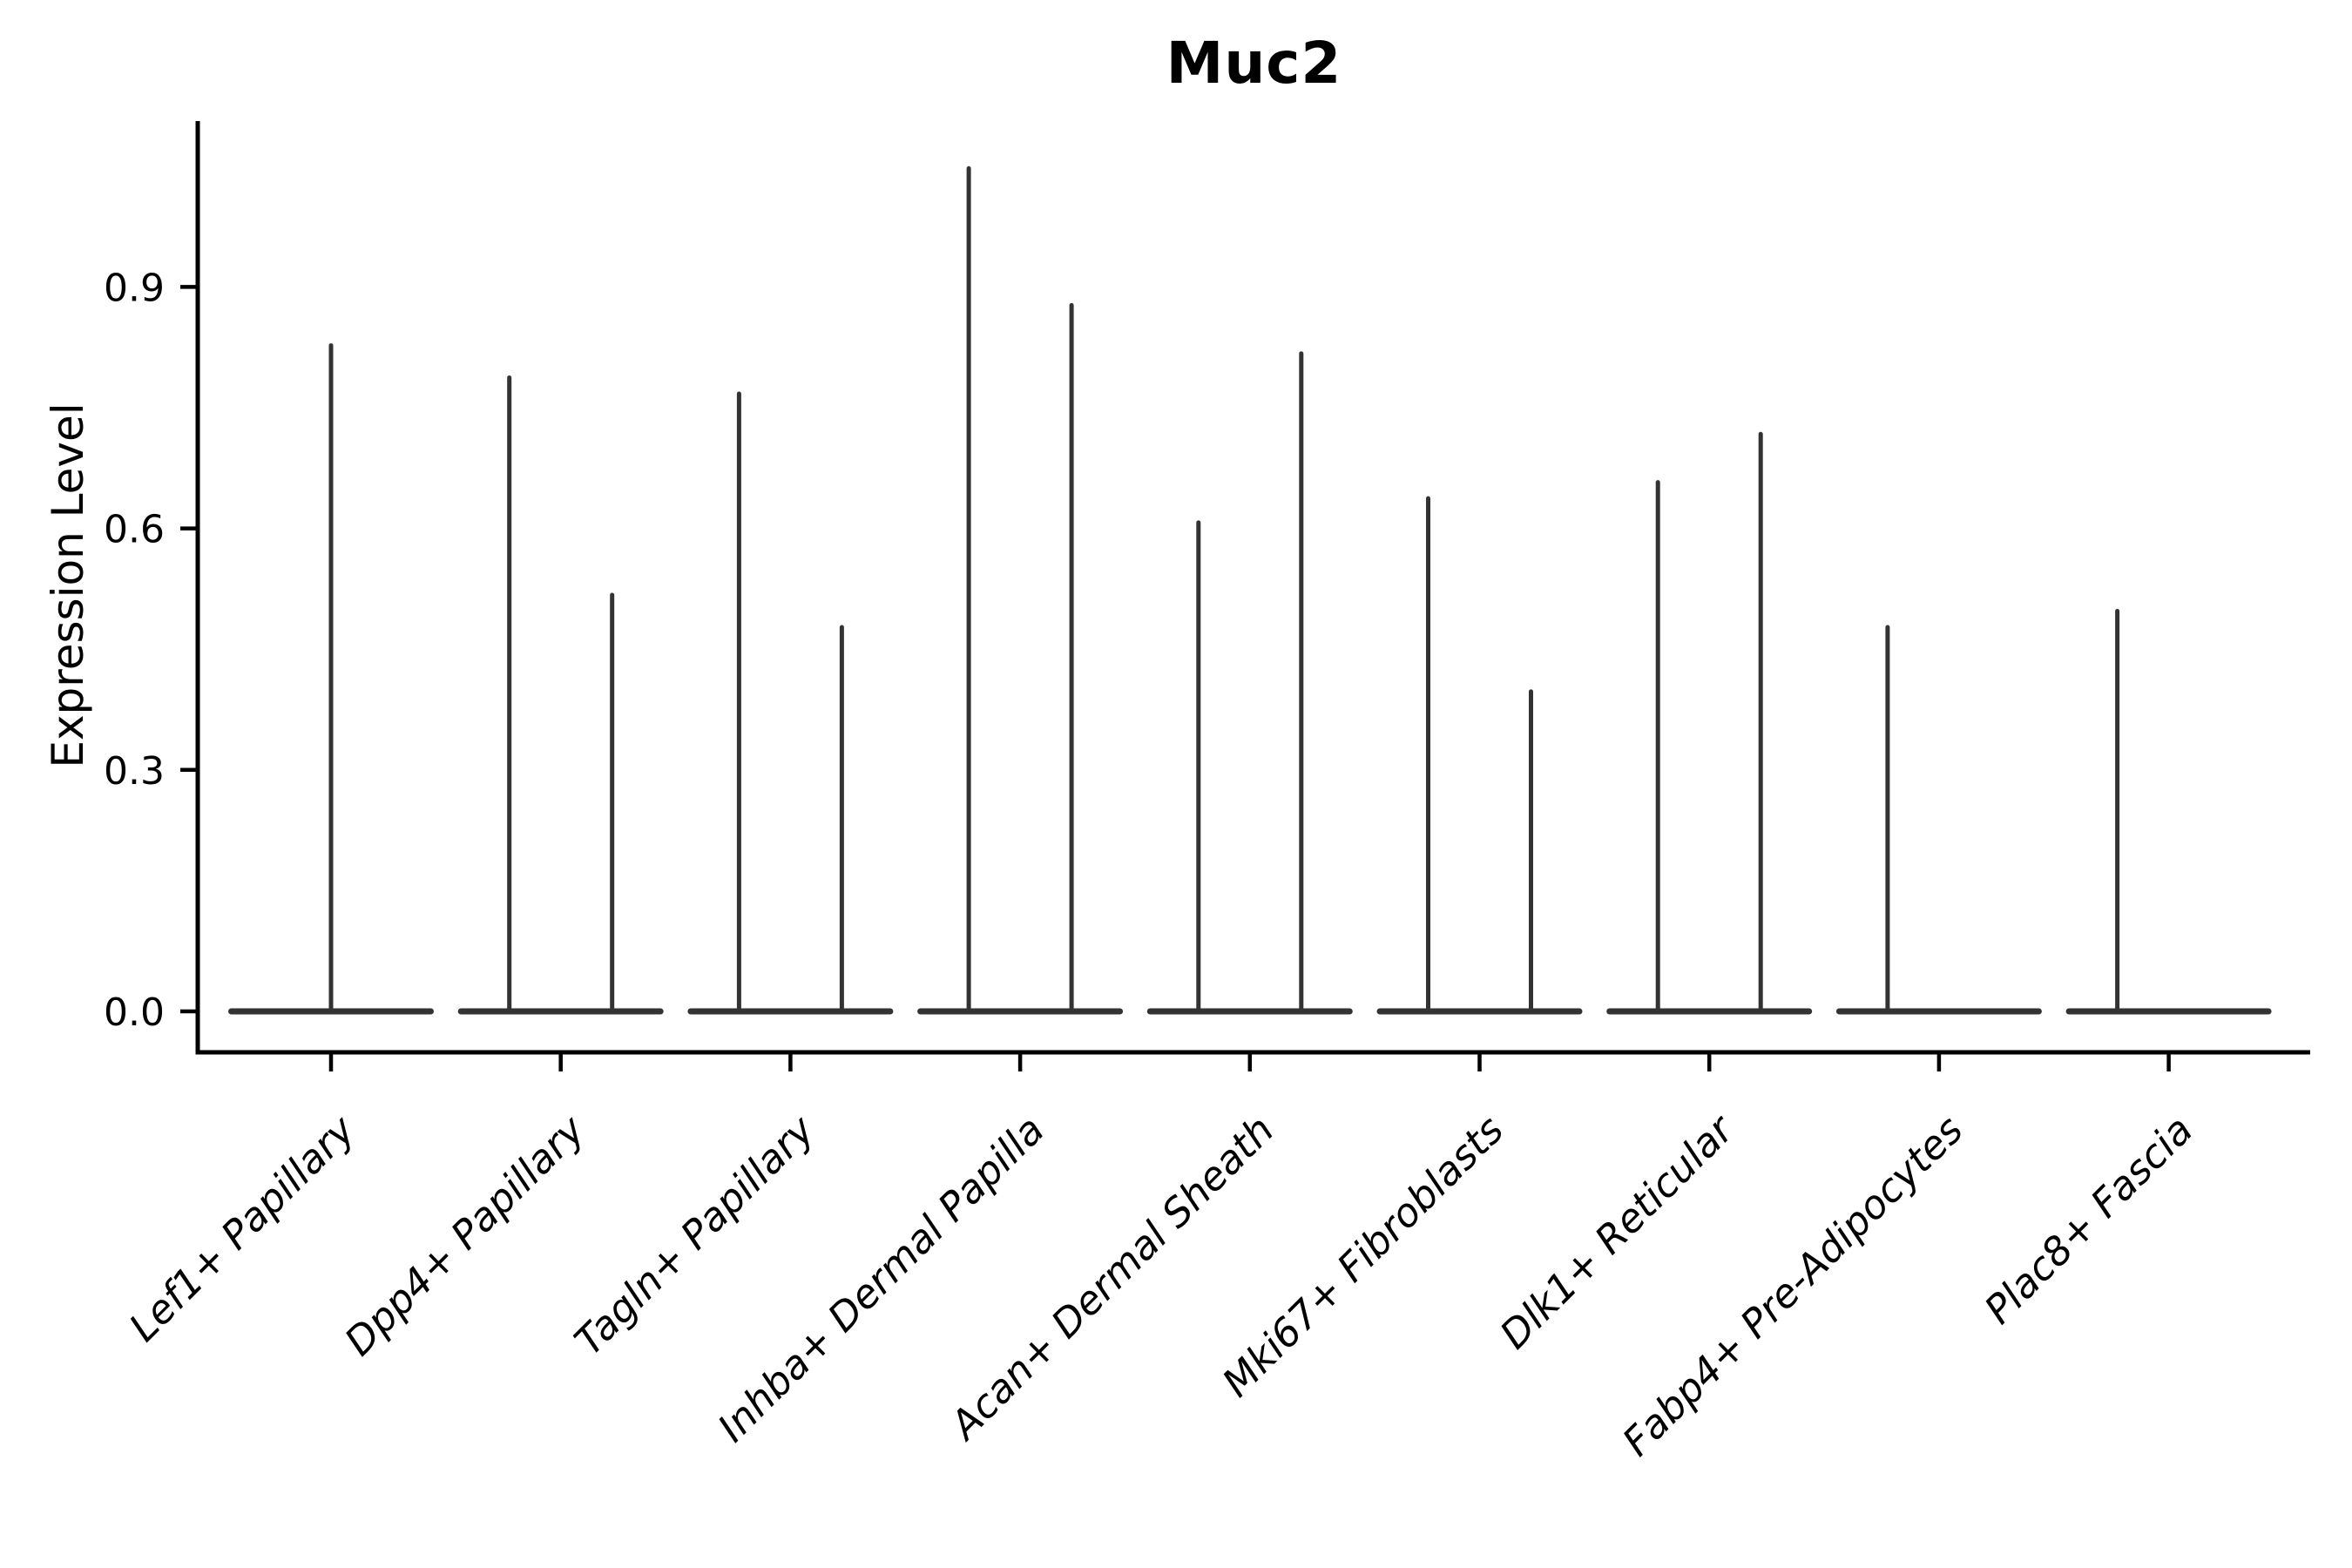 The width and height of the screenshot is (2352, 1568). What do you see at coordinates (465, 1234) in the screenshot?
I see `x-tick-label: Dpp4+ Papillary` at bounding box center [465, 1234].